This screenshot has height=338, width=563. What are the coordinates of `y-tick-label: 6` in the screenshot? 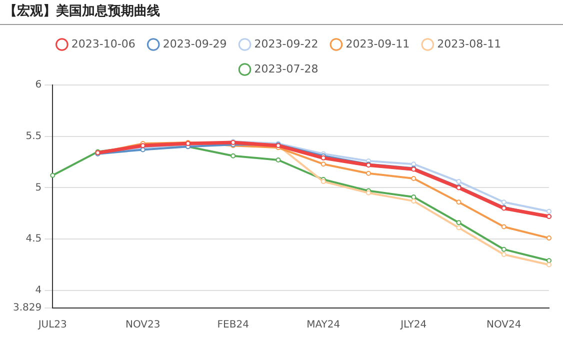 It's located at (38, 85).